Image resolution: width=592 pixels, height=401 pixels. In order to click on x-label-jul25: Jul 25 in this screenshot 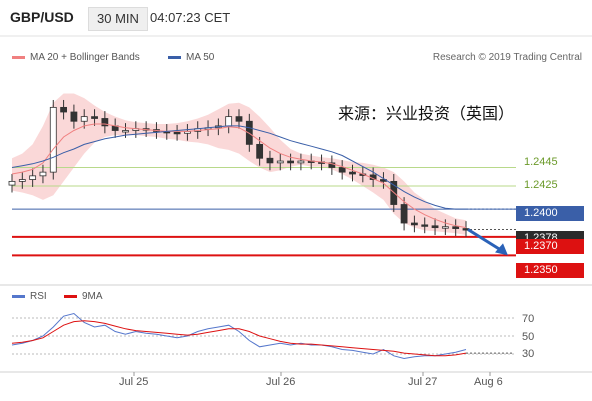, I will do `click(134, 382)`.